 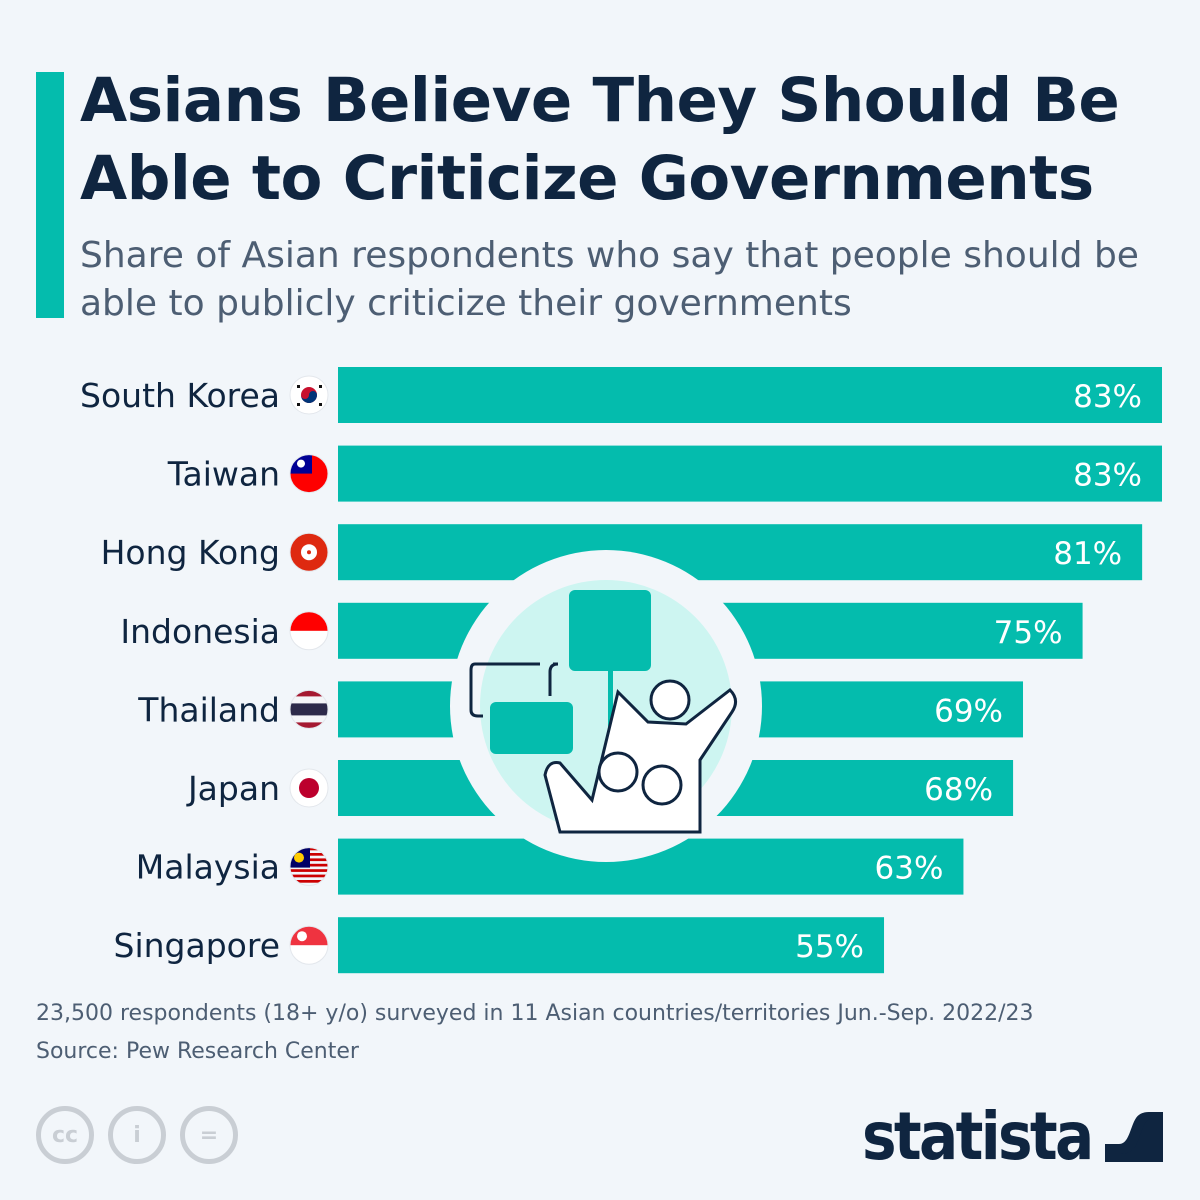 I want to click on value-label: 81%, so click(x=1087, y=554).